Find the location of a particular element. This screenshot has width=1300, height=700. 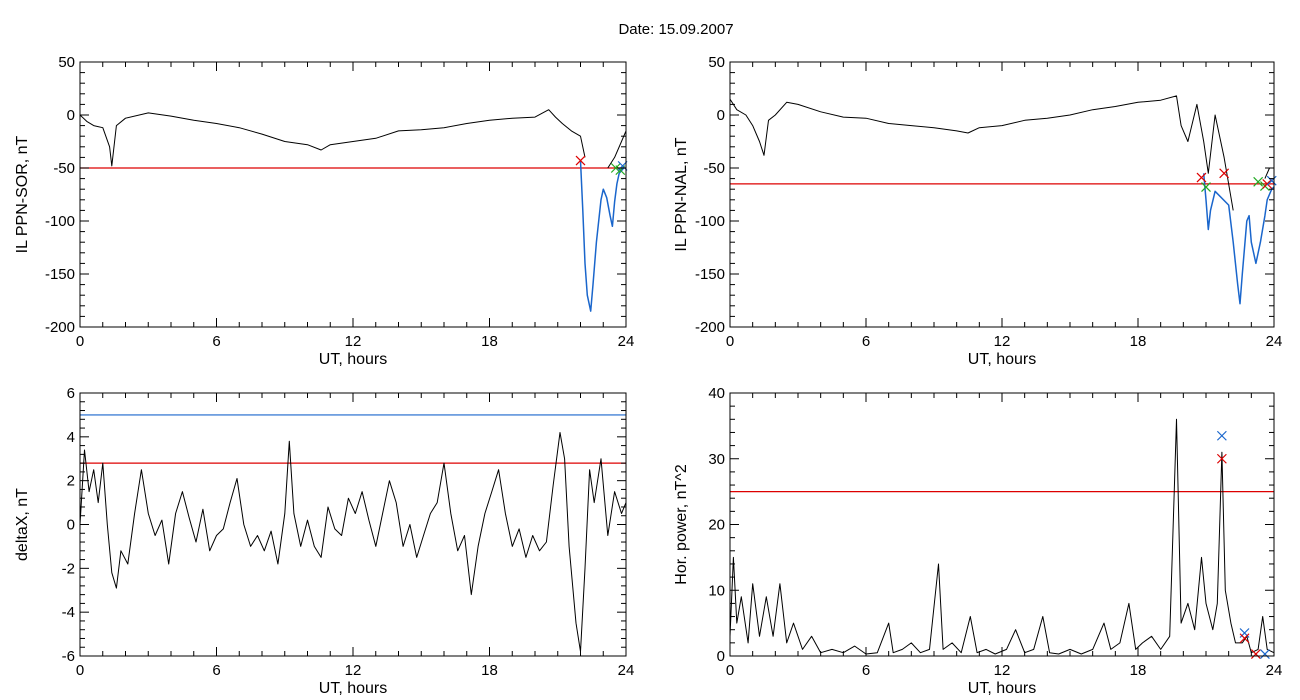

y-tick-label: 2 is located at coordinates (71, 481).